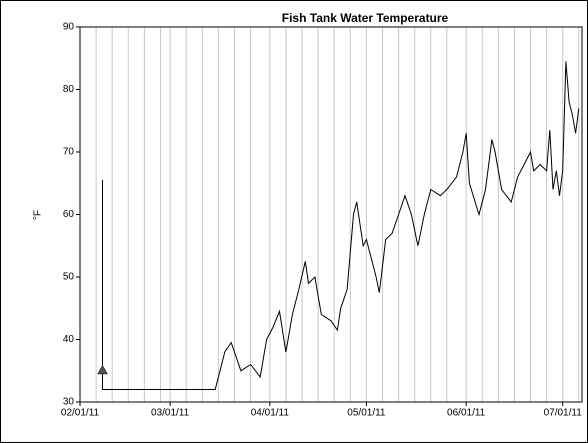  Describe the element at coordinates (365, 18) in the screenshot. I see `chart-title: Fish Tank Water Temperature` at that location.